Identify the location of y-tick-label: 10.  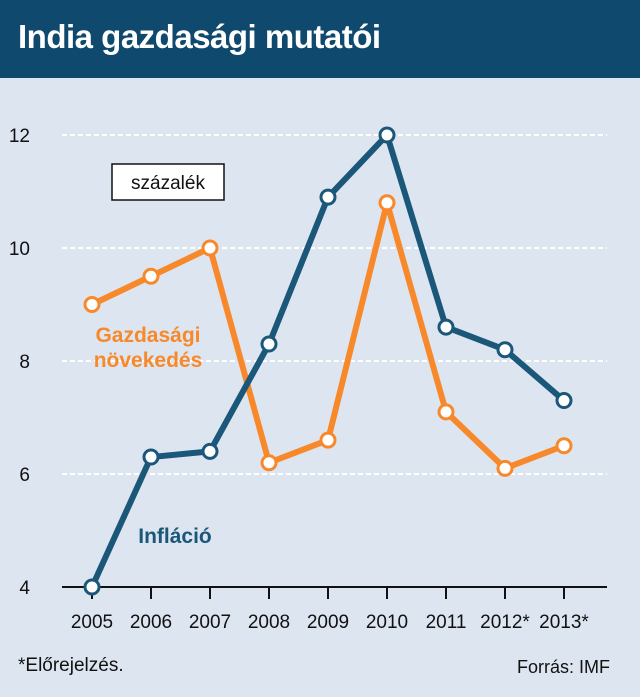
(19, 249).